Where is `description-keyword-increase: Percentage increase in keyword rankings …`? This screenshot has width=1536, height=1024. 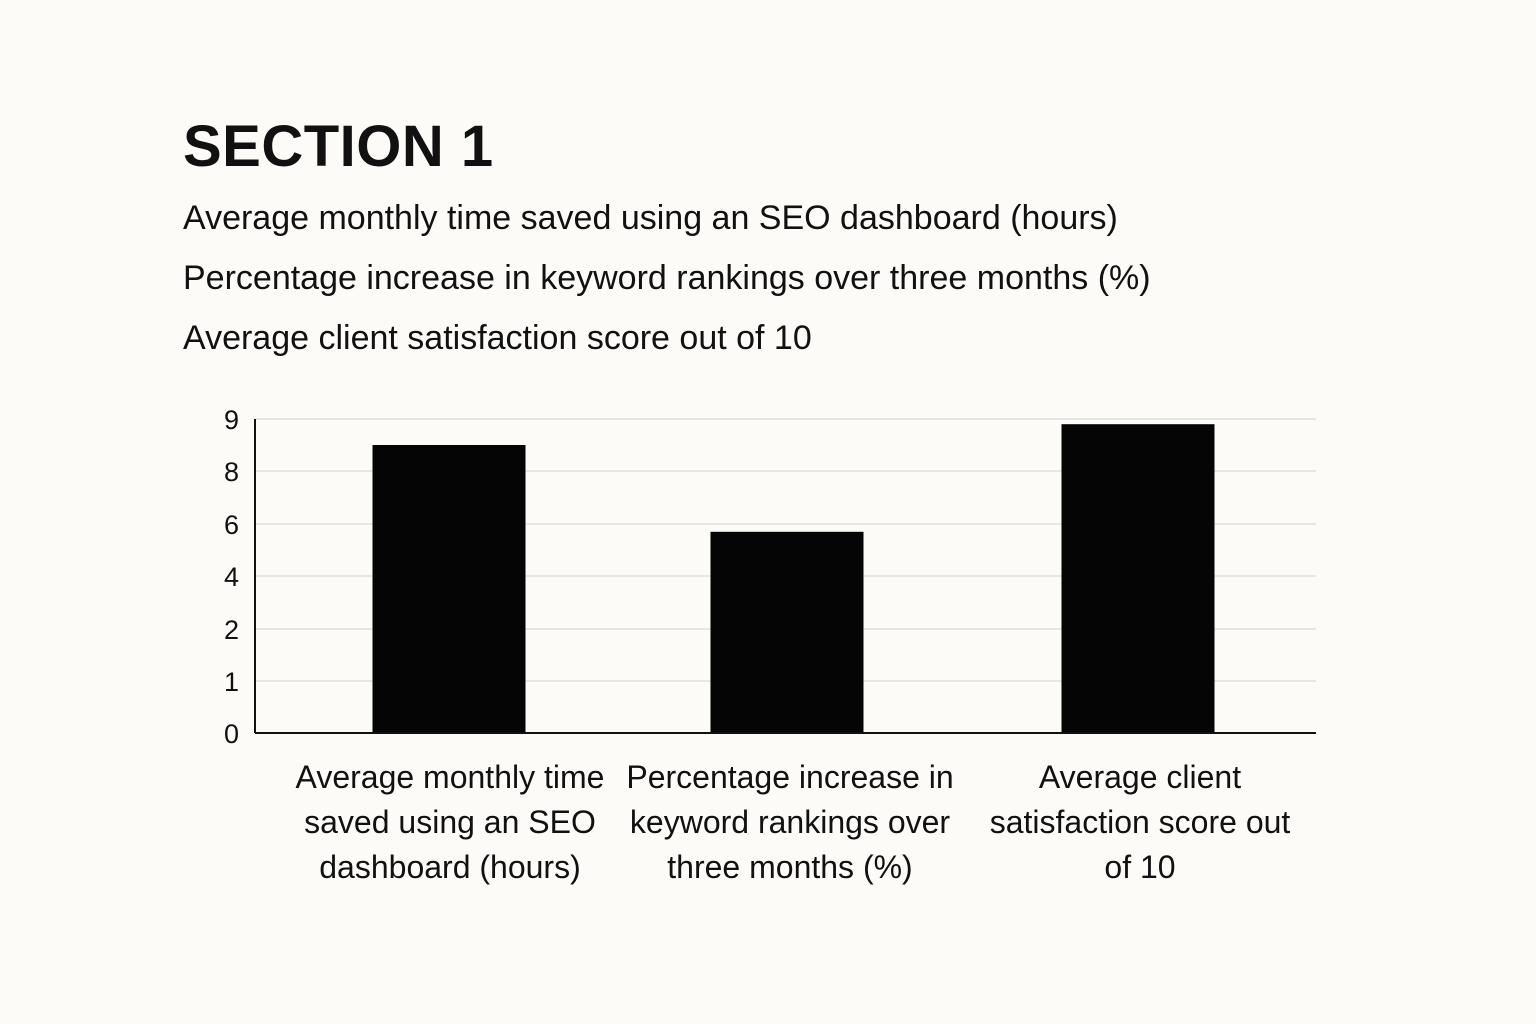
description-keyword-increase: Percentage increase in keyword rankings … is located at coordinates (667, 278).